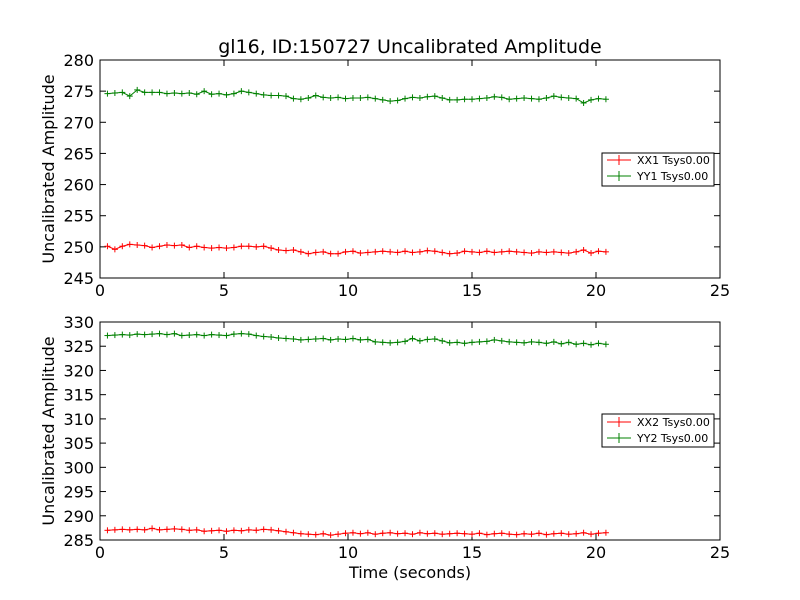  Describe the element at coordinates (78, 122) in the screenshot. I see `top-y-tick-label: 270` at that location.